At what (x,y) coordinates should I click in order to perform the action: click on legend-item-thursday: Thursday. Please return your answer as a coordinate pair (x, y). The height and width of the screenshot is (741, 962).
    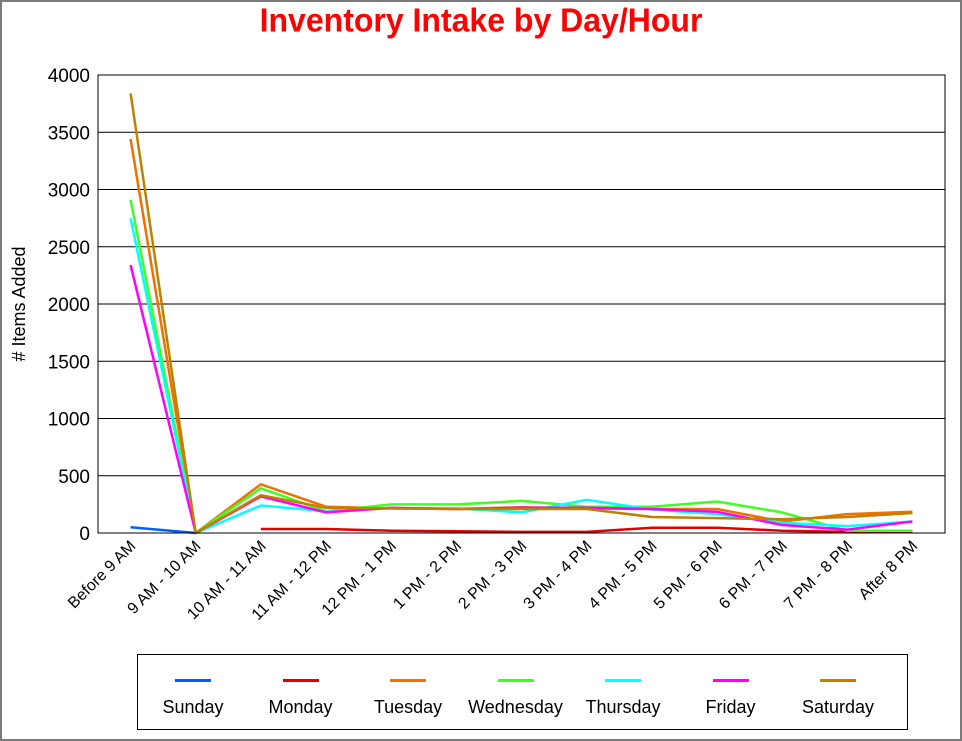
    Looking at the image, I should click on (623, 692).